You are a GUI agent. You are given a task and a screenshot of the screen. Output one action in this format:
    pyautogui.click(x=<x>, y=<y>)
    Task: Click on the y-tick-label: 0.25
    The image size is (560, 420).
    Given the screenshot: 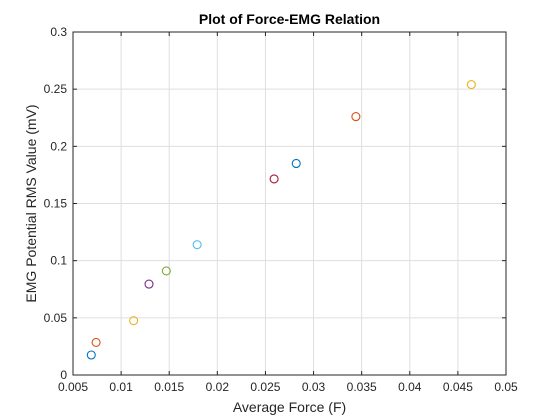 What is the action you would take?
    pyautogui.click(x=56, y=89)
    